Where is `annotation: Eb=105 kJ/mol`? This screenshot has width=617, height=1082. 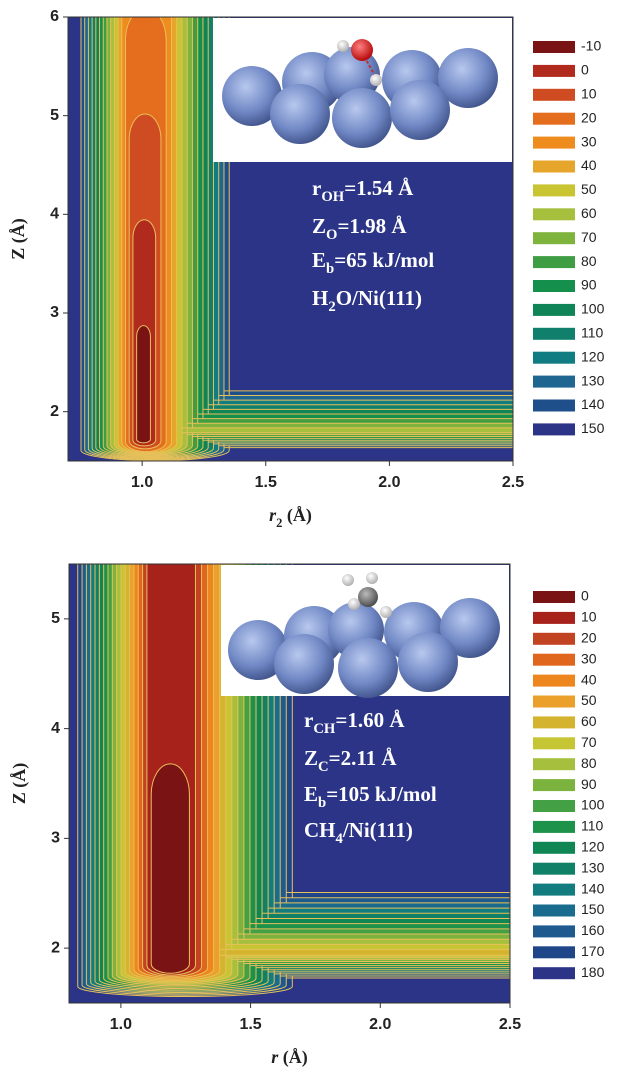
annotation: Eb=105 kJ/mol is located at coordinates (370, 797).